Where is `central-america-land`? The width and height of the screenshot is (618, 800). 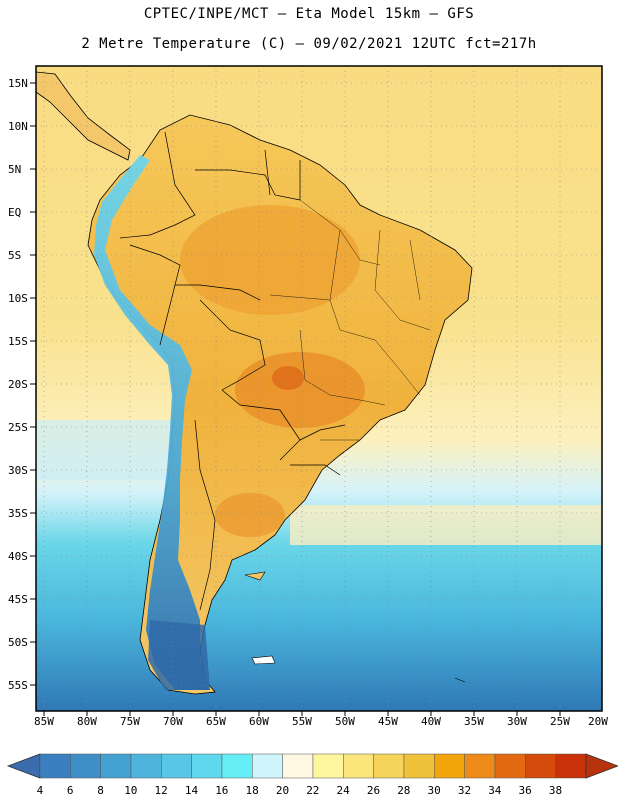 central-america-land is located at coordinates (83, 116).